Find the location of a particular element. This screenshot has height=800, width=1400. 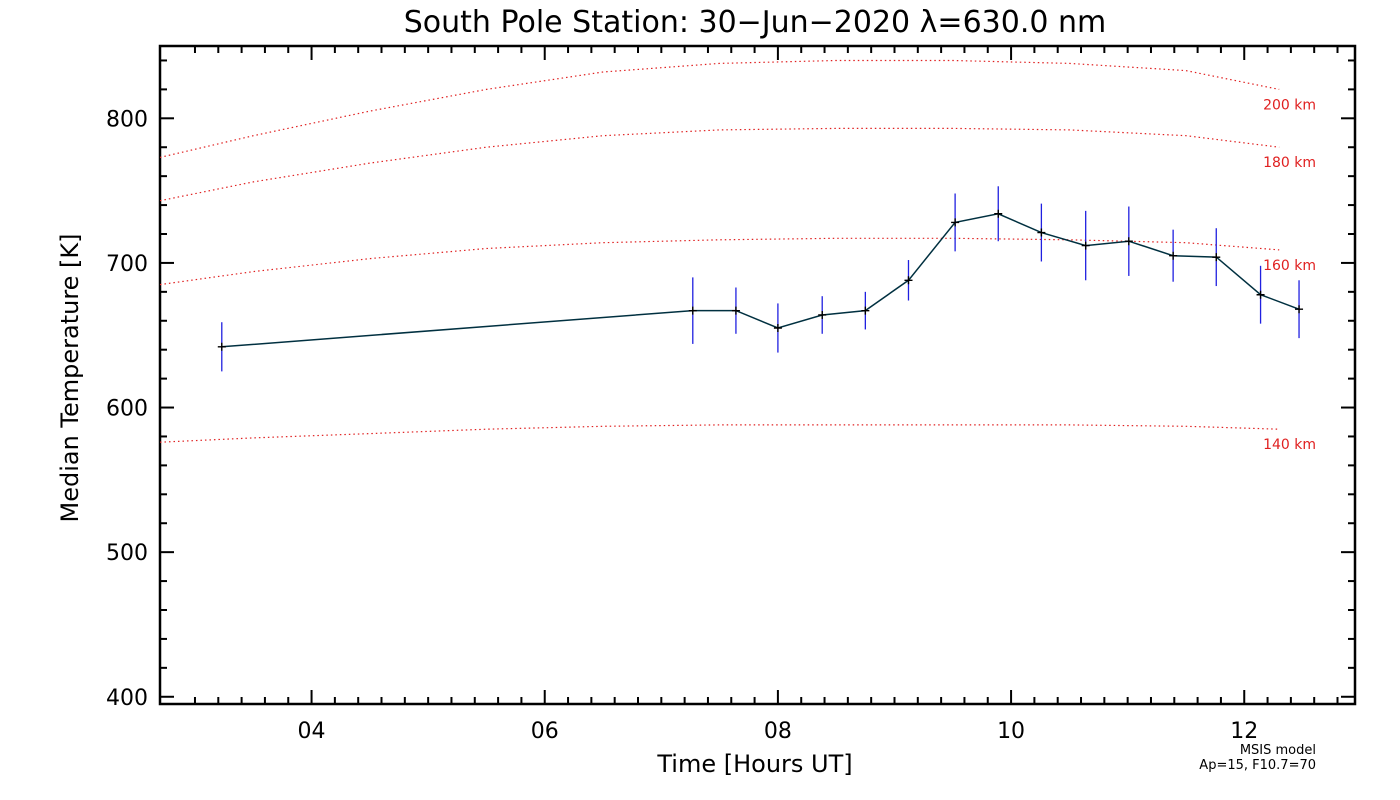

model-curve-160km is located at coordinates (719, 261).